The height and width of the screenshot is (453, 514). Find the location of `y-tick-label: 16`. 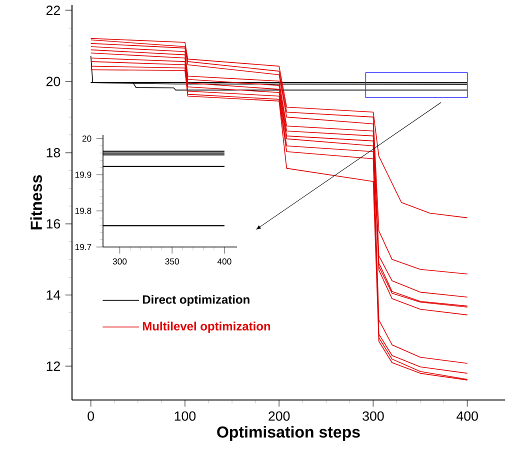

y-tick-label: 16 is located at coordinates (53, 224).